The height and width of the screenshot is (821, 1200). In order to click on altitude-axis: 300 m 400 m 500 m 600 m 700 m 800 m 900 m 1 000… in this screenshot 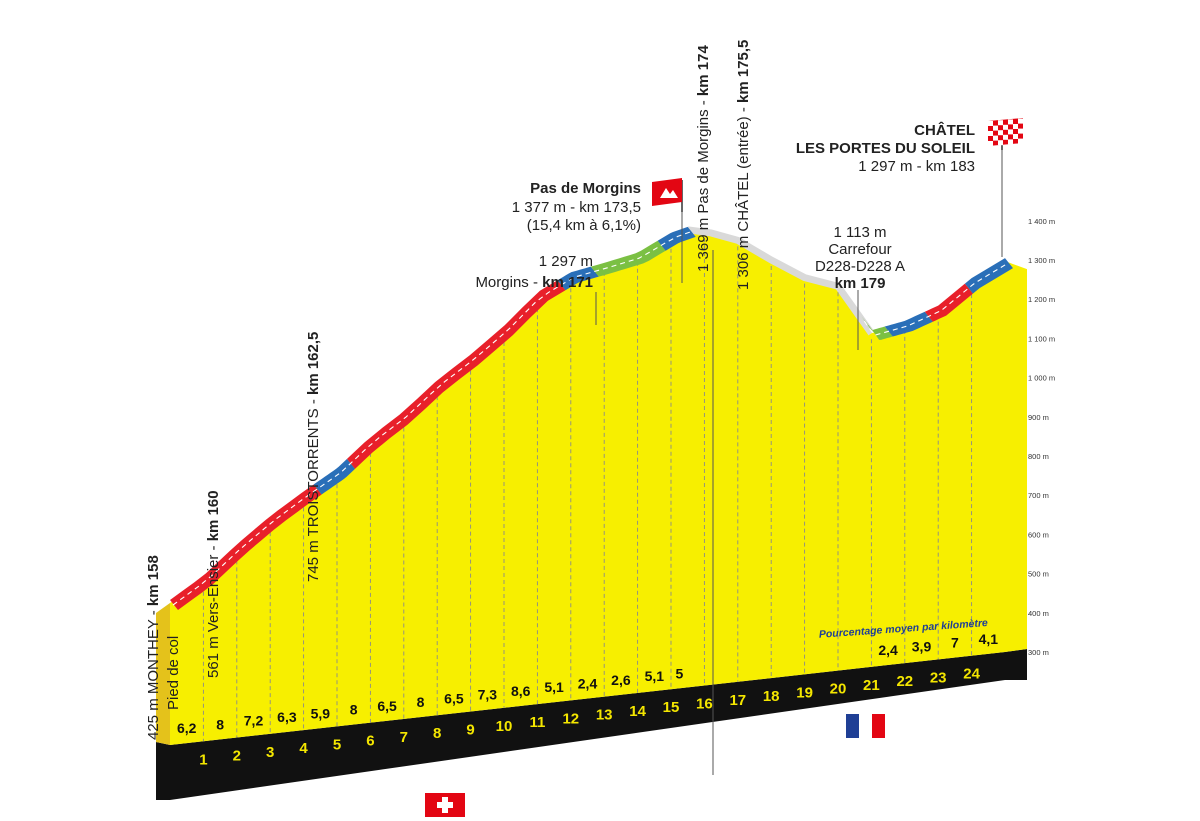, I will do `click(1041, 437)`.